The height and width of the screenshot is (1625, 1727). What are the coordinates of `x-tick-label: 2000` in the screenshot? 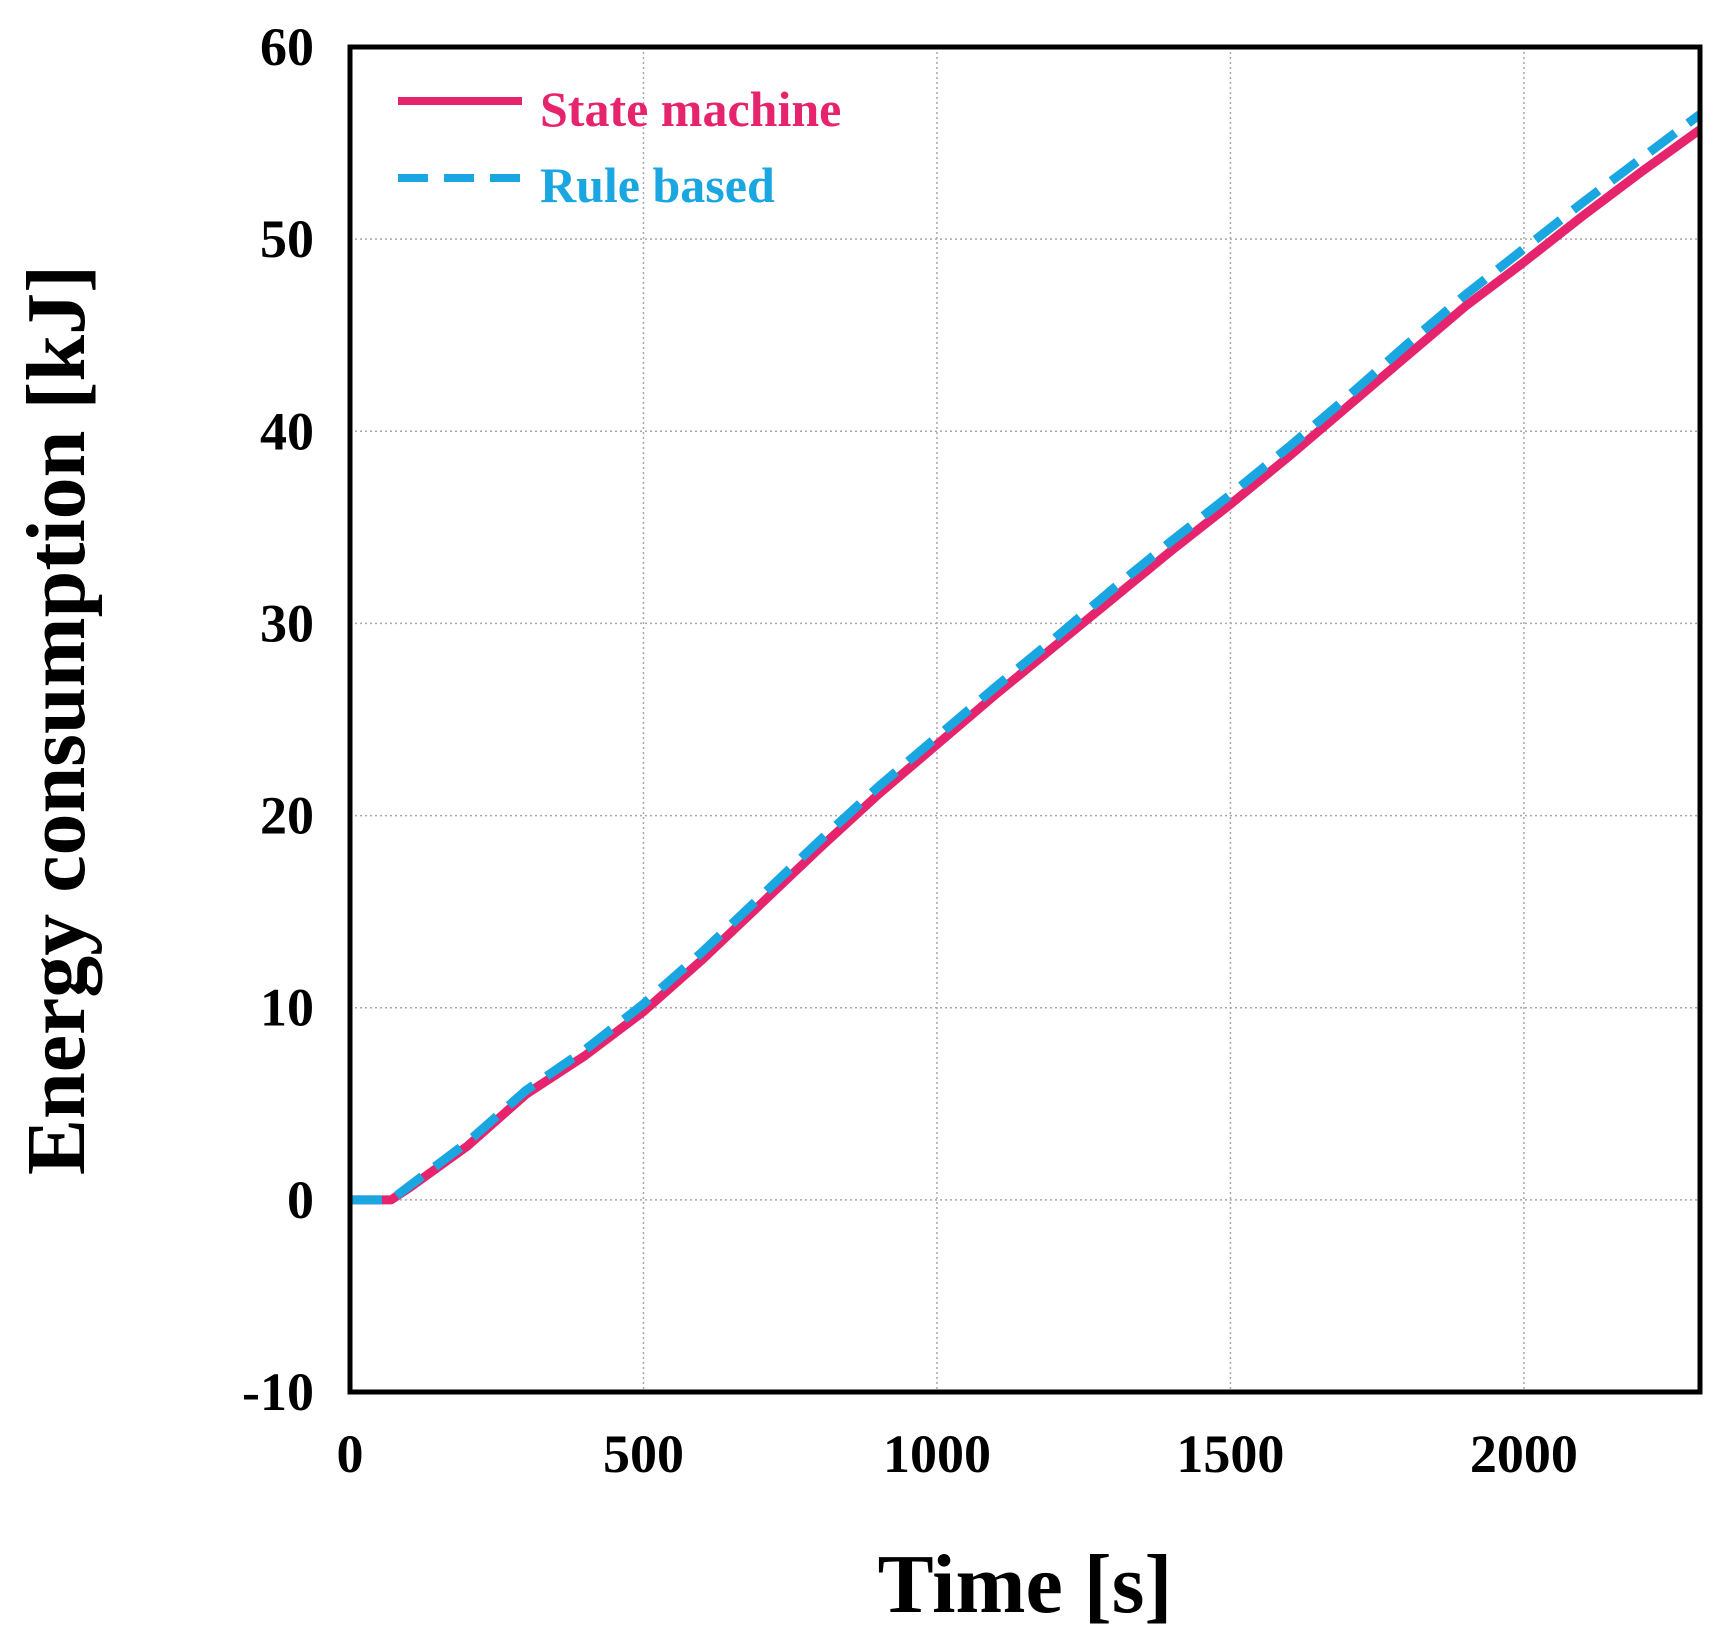 It's located at (1524, 1454).